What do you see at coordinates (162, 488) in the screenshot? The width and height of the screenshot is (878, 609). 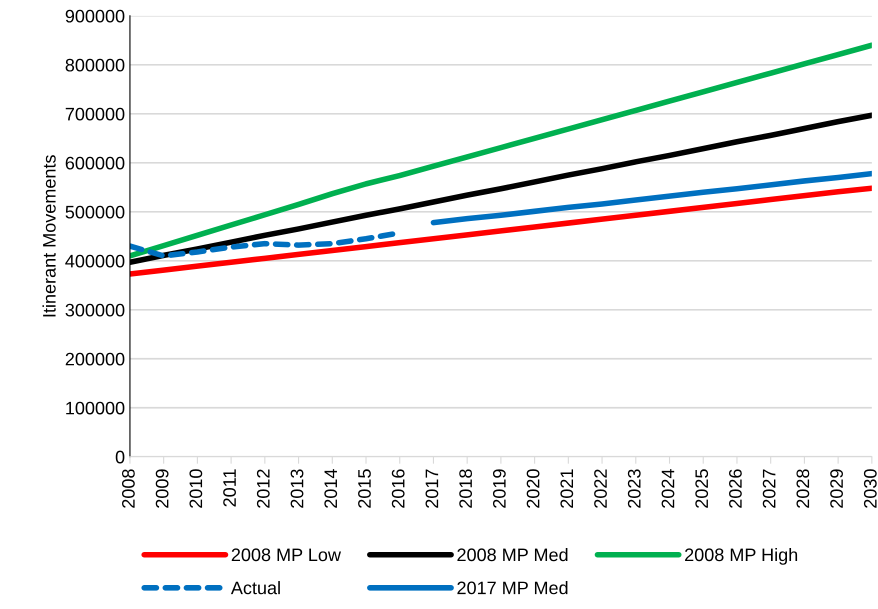 I see `x-tick-label: 2009` at bounding box center [162, 488].